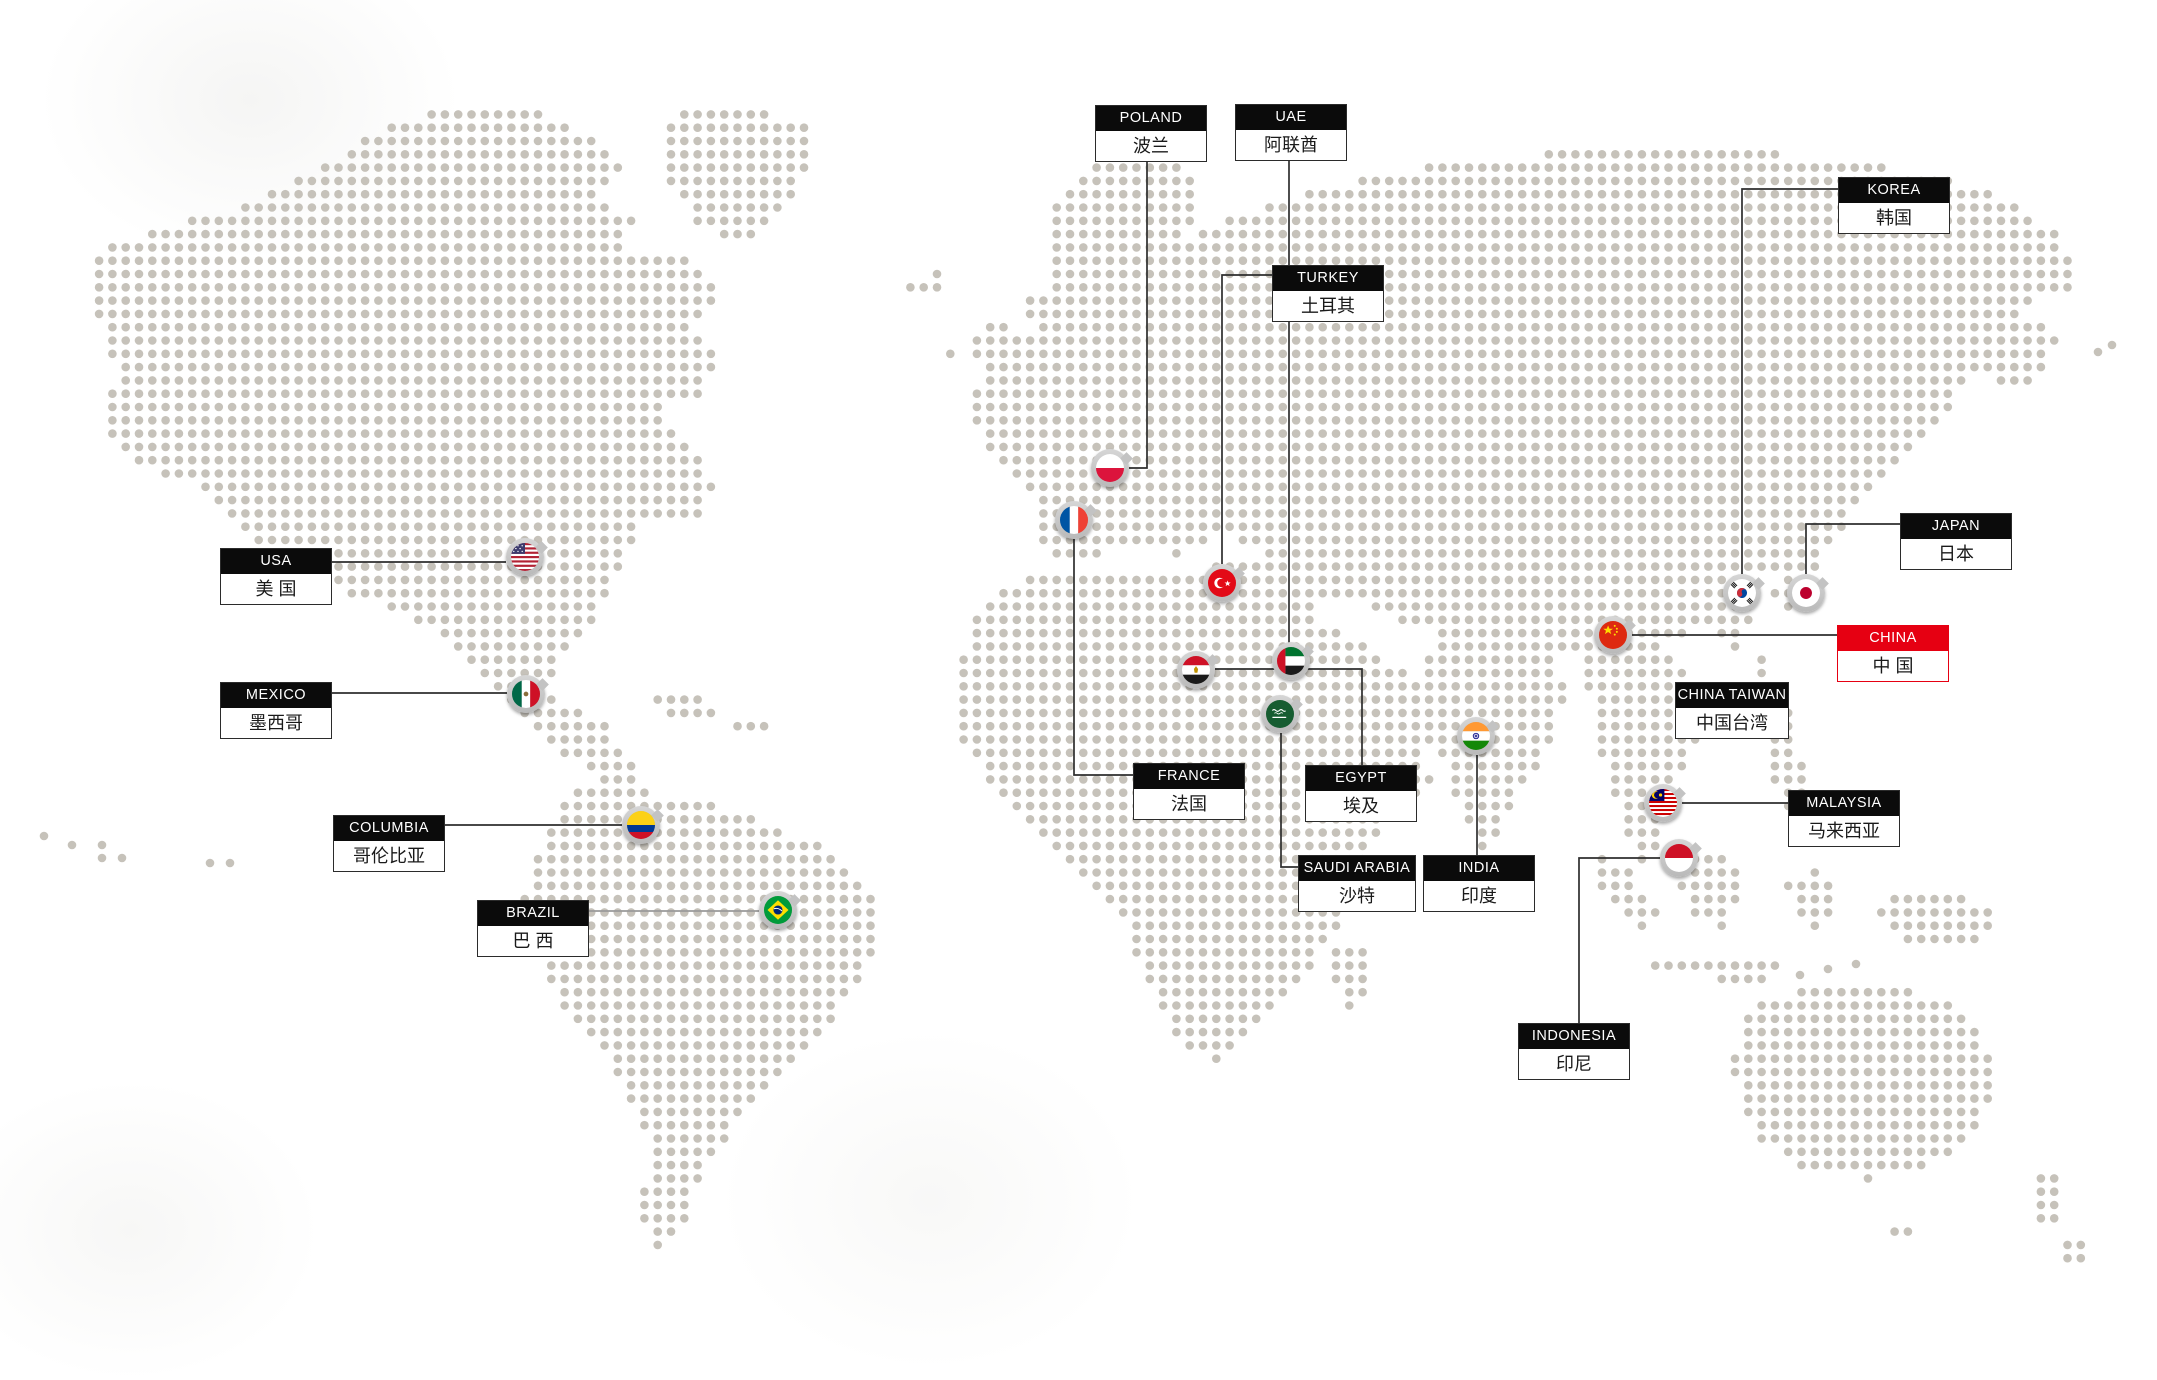  What do you see at coordinates (1956, 554) in the screenshot?
I see `label-japan-zh: 日本` at bounding box center [1956, 554].